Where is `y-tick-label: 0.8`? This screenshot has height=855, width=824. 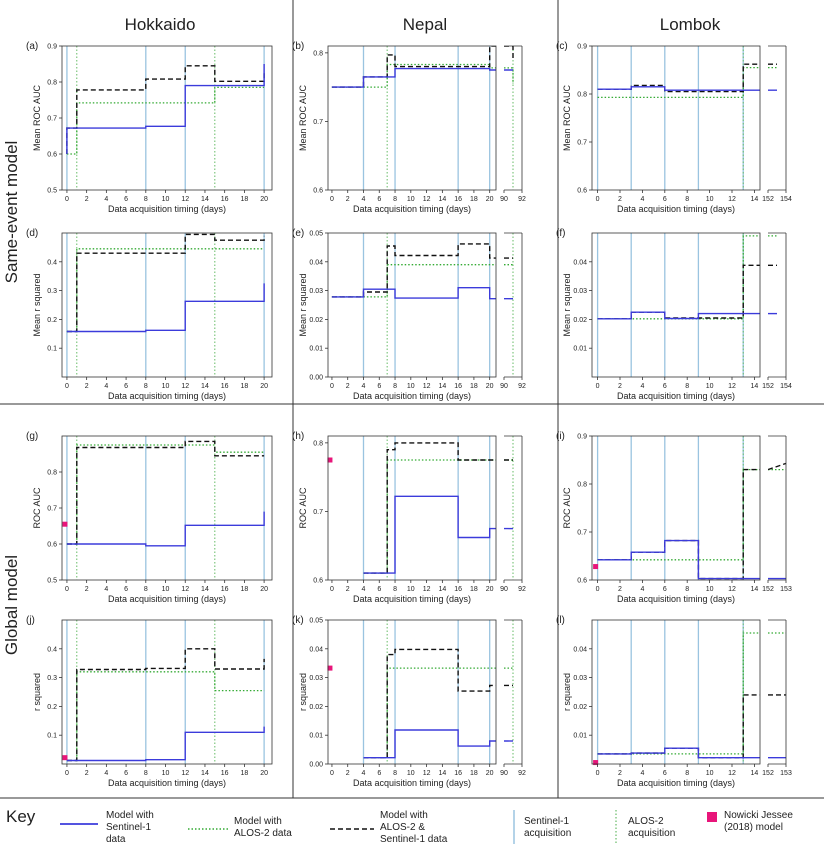 y-tick-label: 0.8 is located at coordinates (582, 485).